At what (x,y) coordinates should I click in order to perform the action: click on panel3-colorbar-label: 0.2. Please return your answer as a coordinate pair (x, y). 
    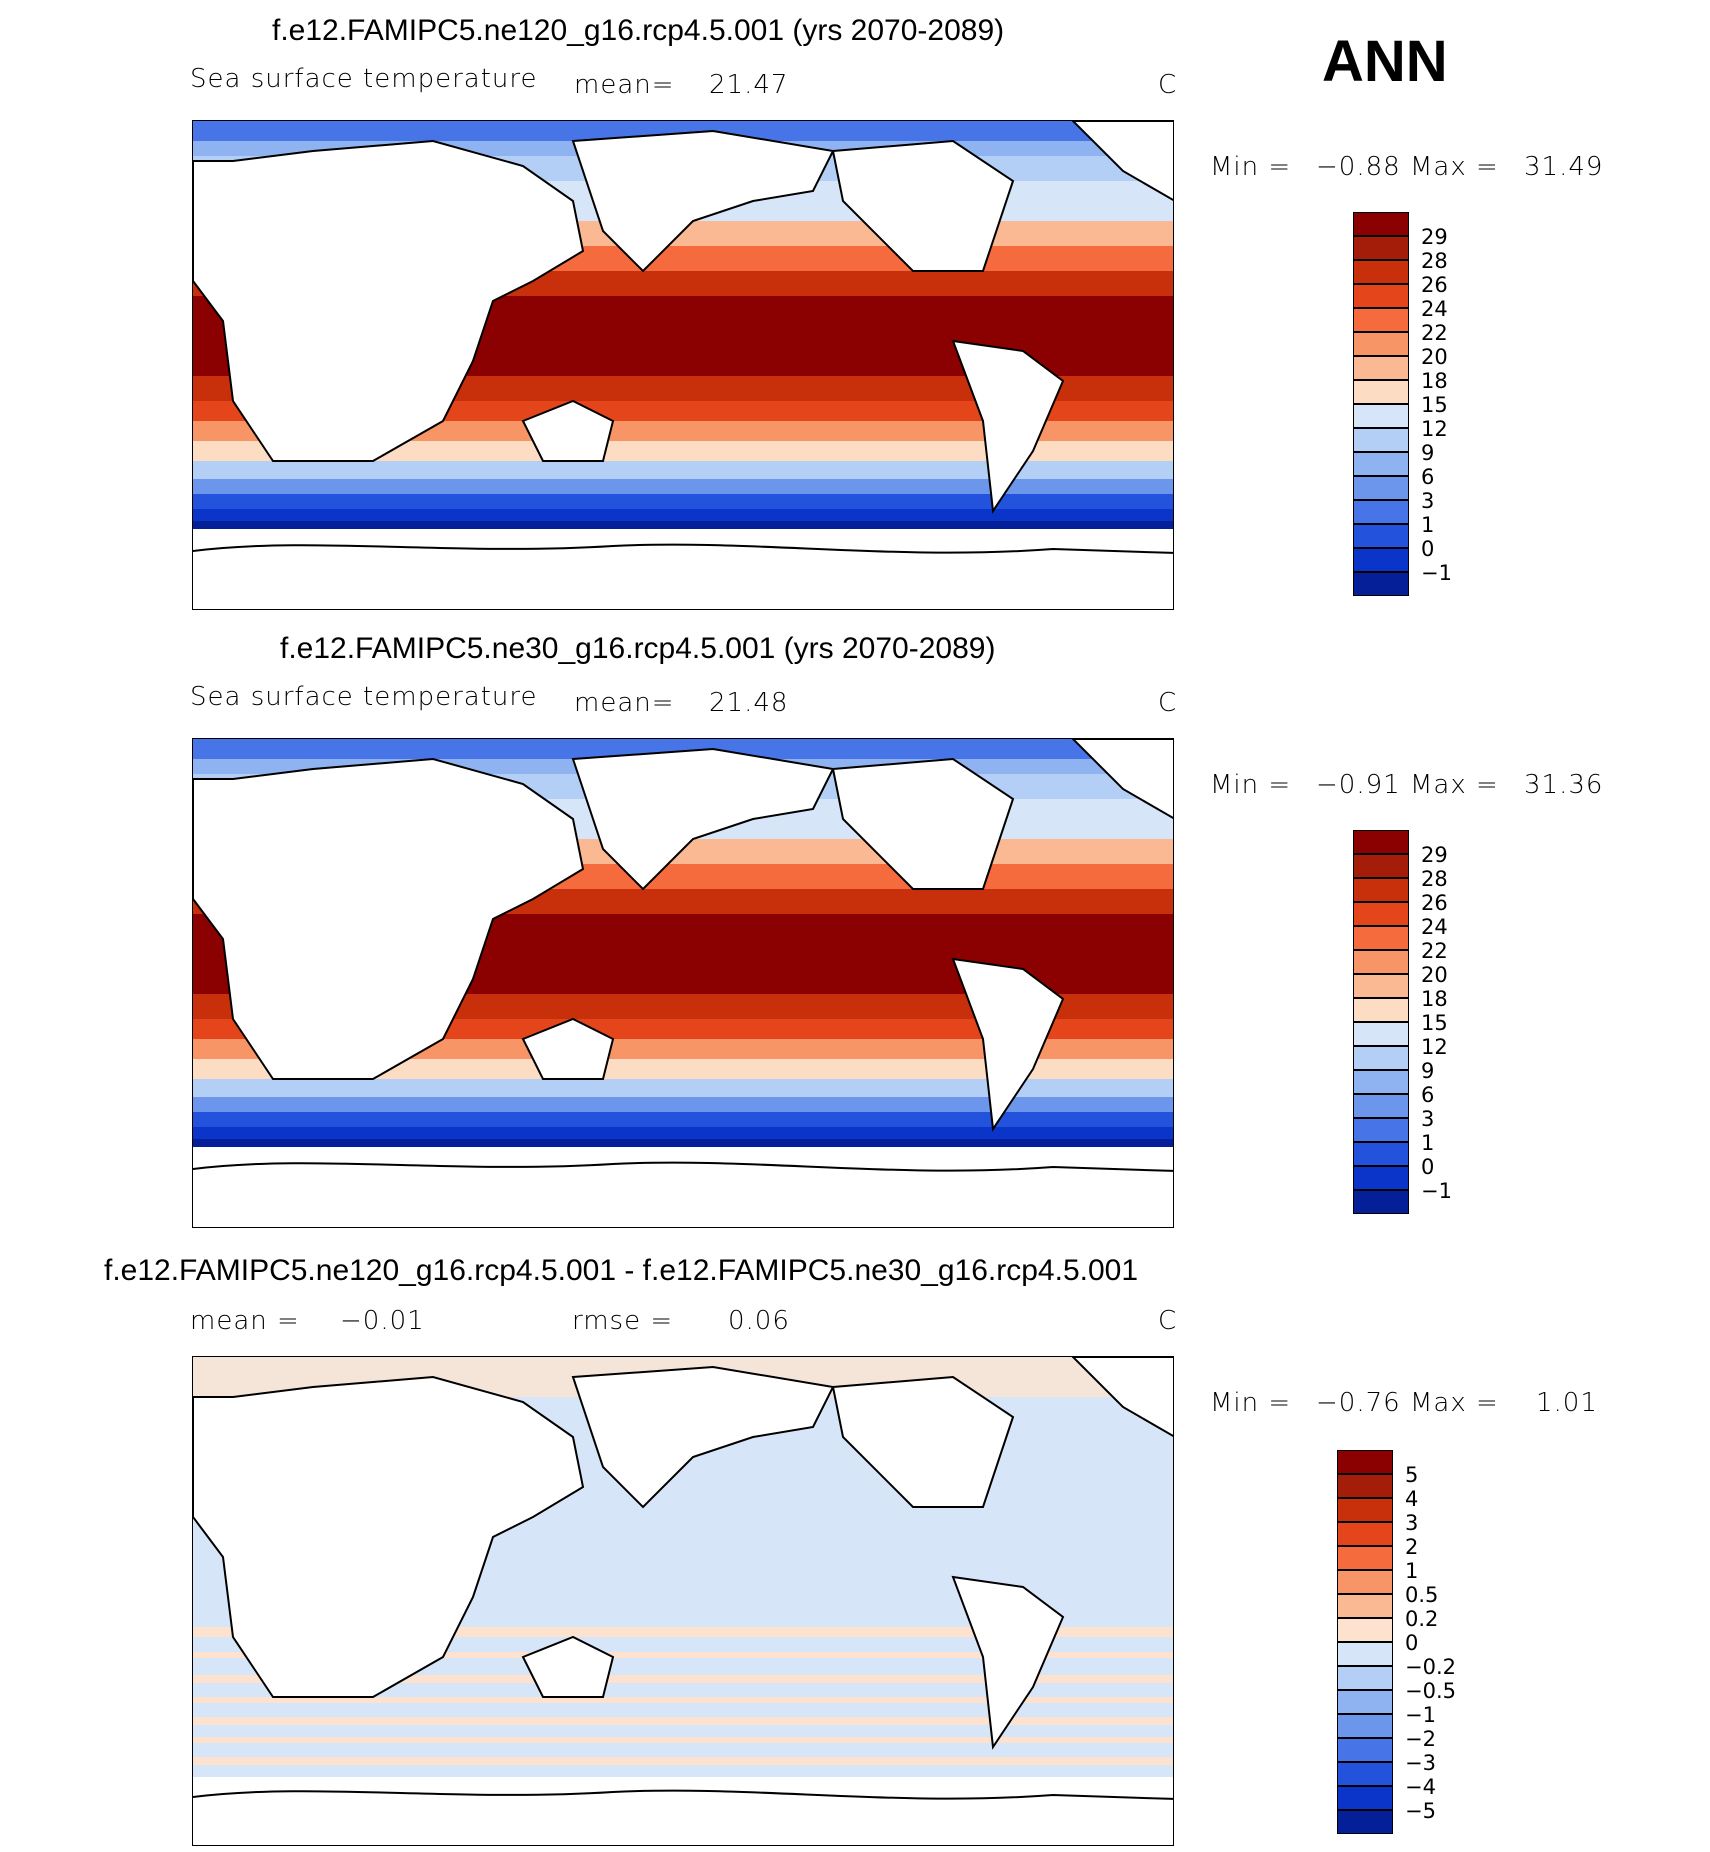
    Looking at the image, I should click on (1422, 1619).